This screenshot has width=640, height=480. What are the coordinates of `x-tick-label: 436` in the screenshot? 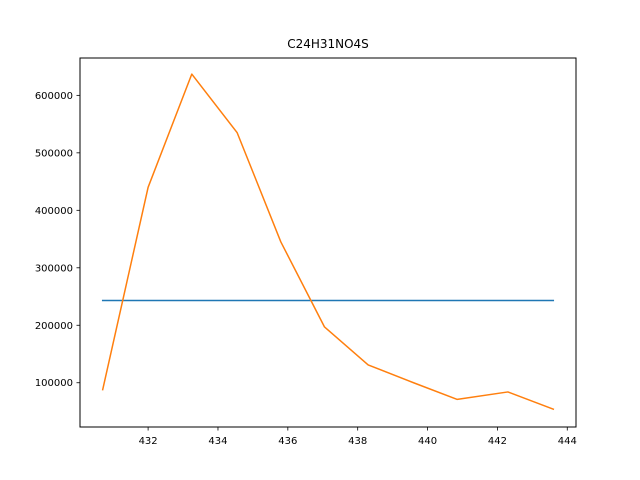 It's located at (287, 441).